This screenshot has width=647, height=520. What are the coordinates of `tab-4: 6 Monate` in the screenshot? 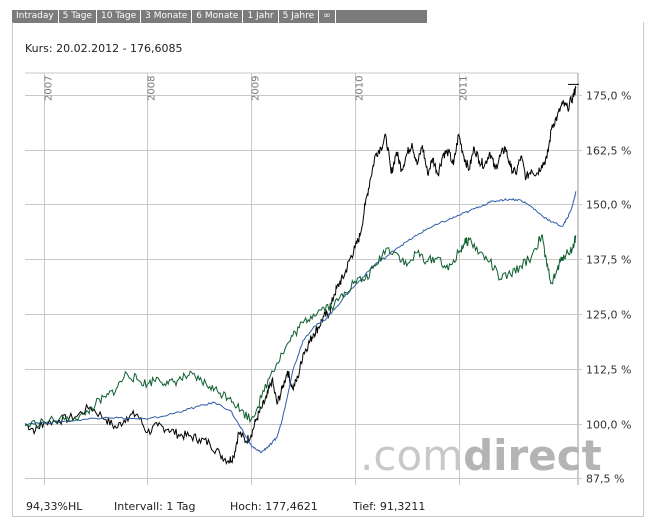 It's located at (218, 16).